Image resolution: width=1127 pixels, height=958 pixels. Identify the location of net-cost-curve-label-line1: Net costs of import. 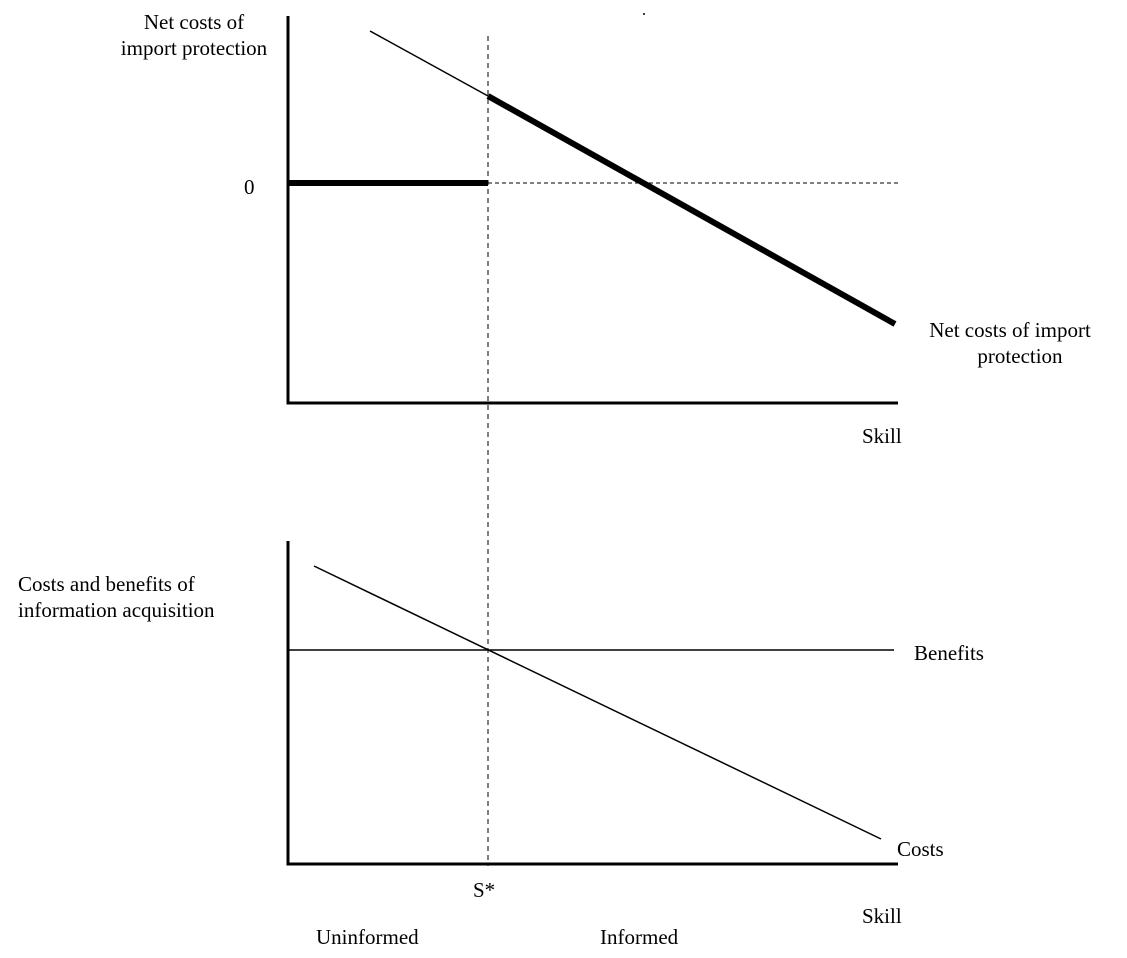
(1010, 330).